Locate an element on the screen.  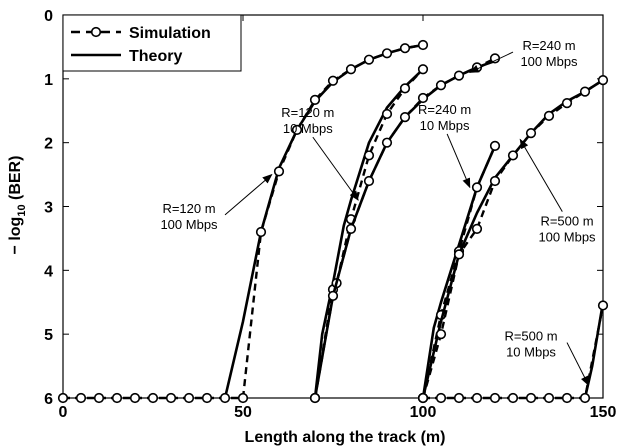
annotation-text-2-2: 10 Mbps is located at coordinates (308, 128).